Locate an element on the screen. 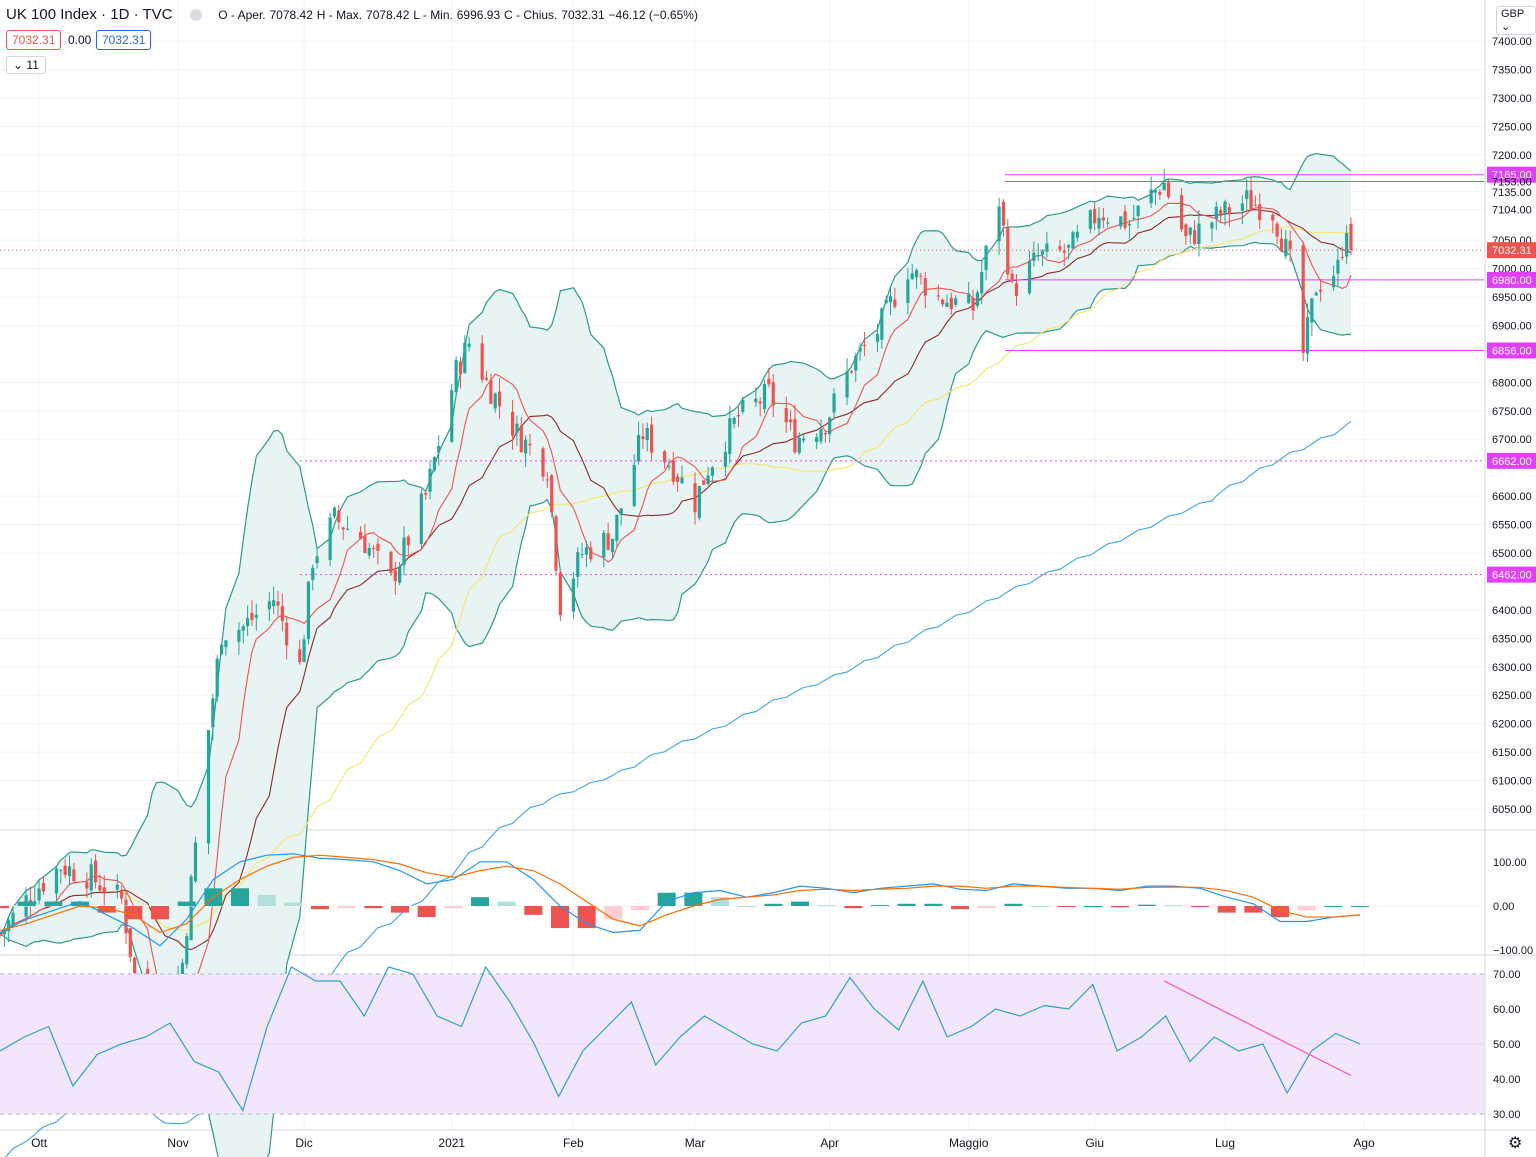  time-tick-label: Ott is located at coordinates (39, 1143).